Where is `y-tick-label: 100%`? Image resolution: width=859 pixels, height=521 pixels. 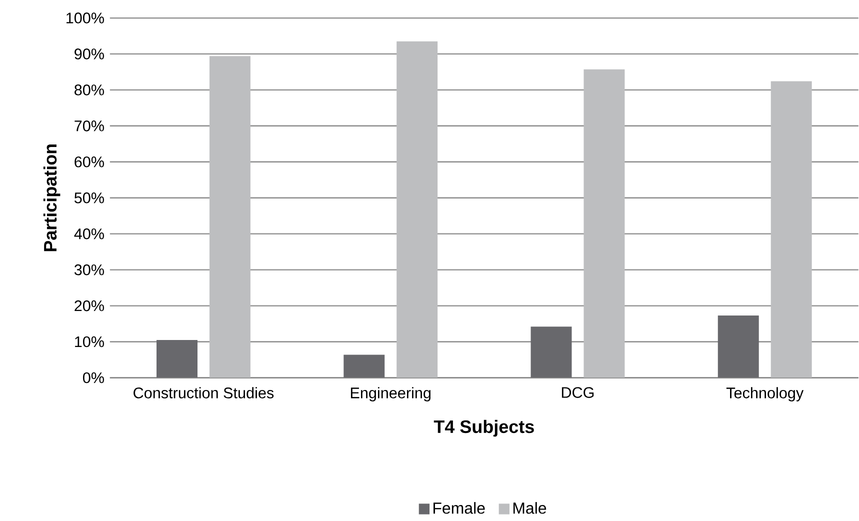
y-tick-label: 100% is located at coordinates (85, 18).